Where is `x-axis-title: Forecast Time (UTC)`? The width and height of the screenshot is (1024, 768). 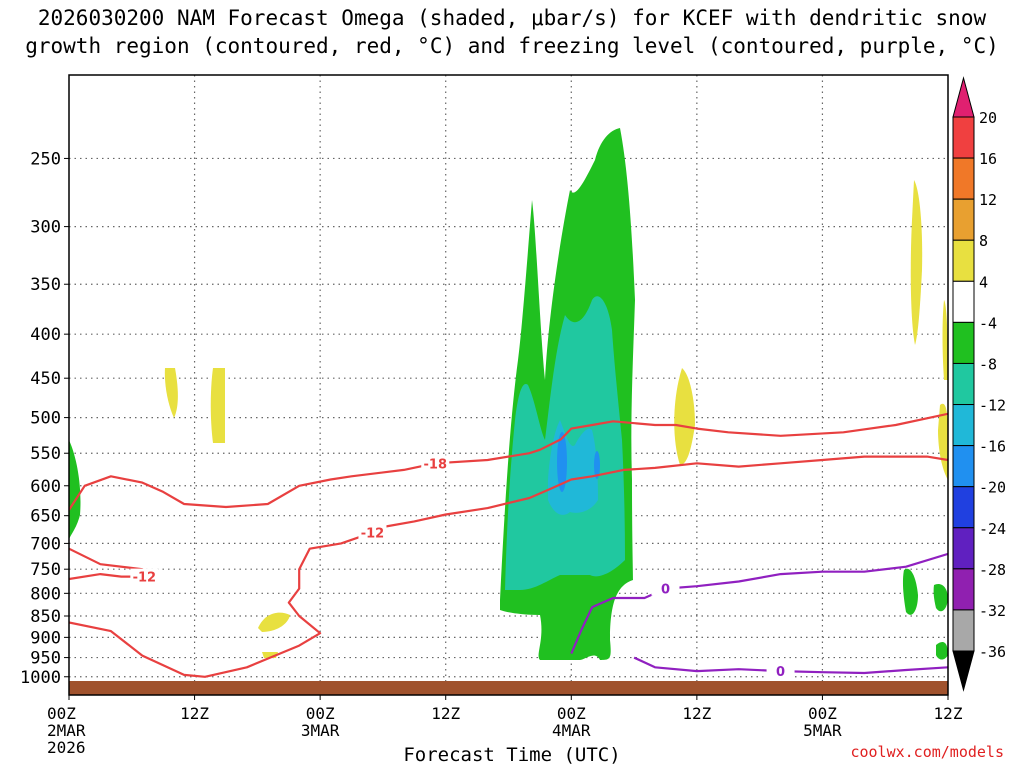 x-axis-title: Forecast Time (UTC) is located at coordinates (512, 755).